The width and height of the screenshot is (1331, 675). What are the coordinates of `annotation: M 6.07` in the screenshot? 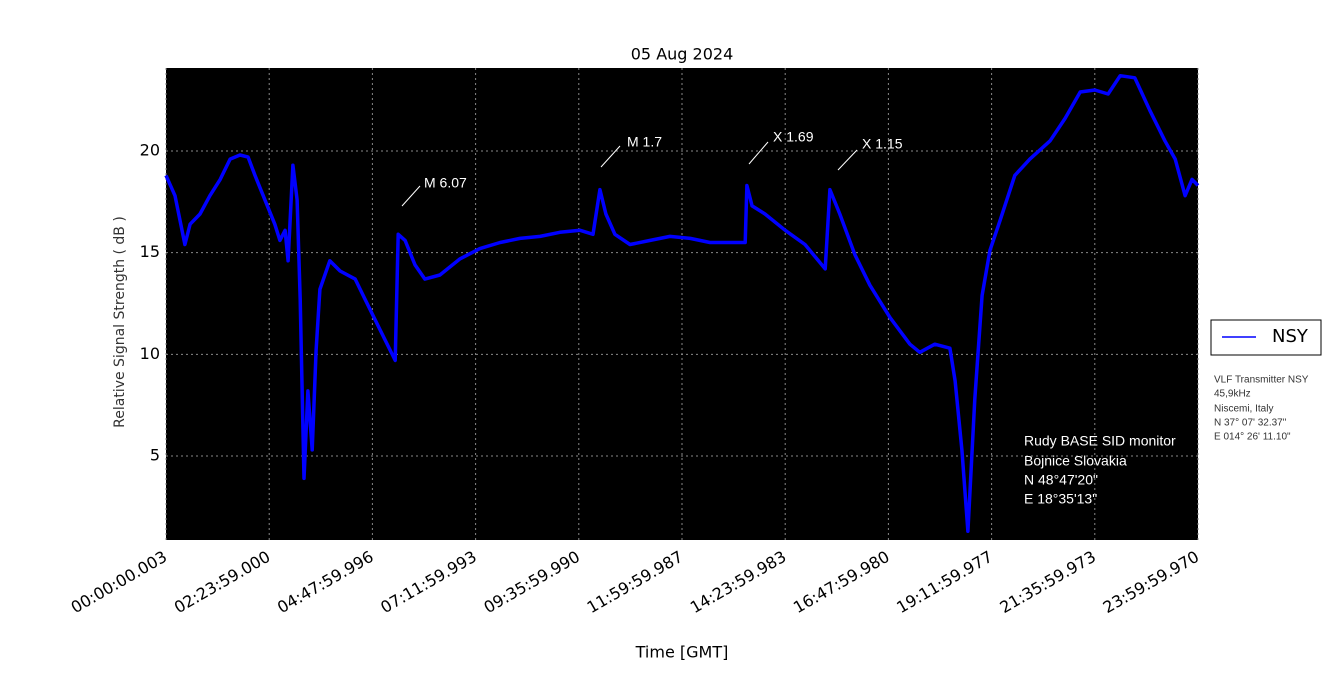 It's located at (445, 183).